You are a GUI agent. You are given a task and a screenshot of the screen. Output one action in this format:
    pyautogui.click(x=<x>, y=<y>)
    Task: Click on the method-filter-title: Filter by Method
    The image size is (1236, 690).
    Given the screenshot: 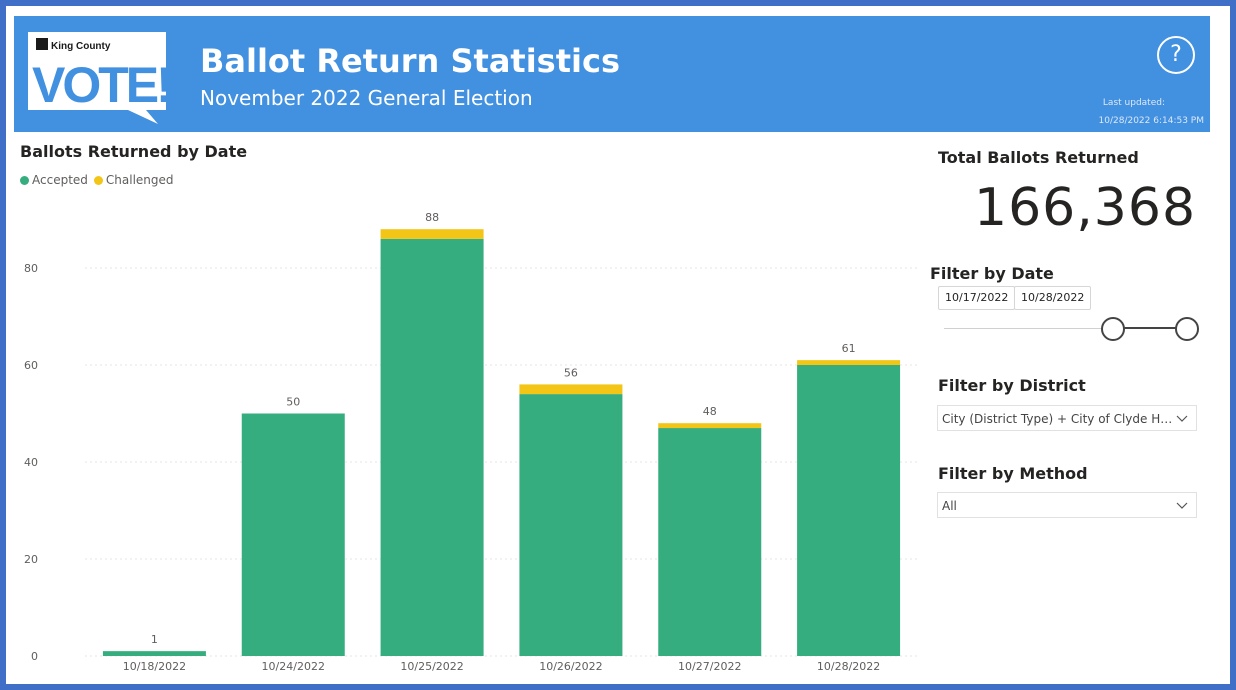 What is the action you would take?
    pyautogui.click(x=1013, y=473)
    